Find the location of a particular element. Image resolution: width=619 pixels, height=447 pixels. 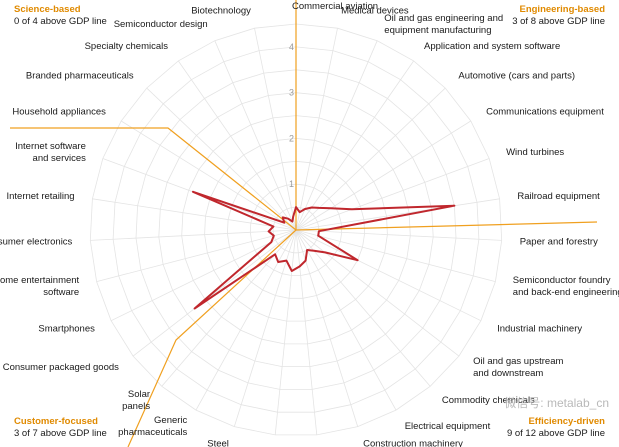

category-label: Solar panels is located at coordinates (136, 400).